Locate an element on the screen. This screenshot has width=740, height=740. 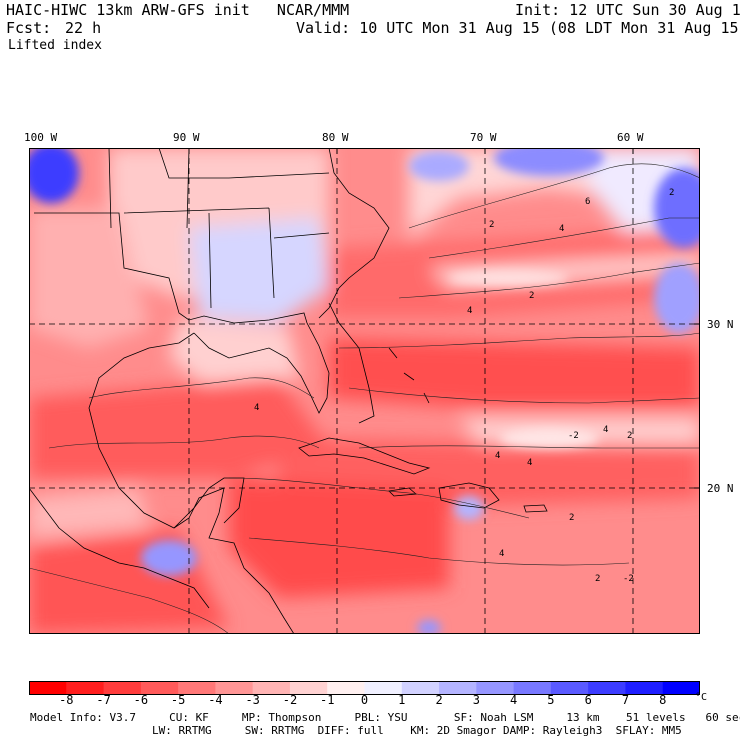
colorbar-tick-label: -3 is located at coordinates (252, 700).